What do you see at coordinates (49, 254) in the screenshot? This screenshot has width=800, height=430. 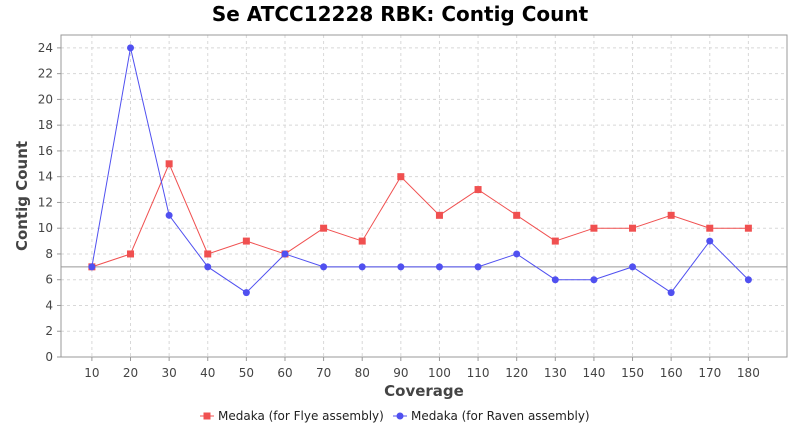 I see `y-tick-label-8: 8` at bounding box center [49, 254].